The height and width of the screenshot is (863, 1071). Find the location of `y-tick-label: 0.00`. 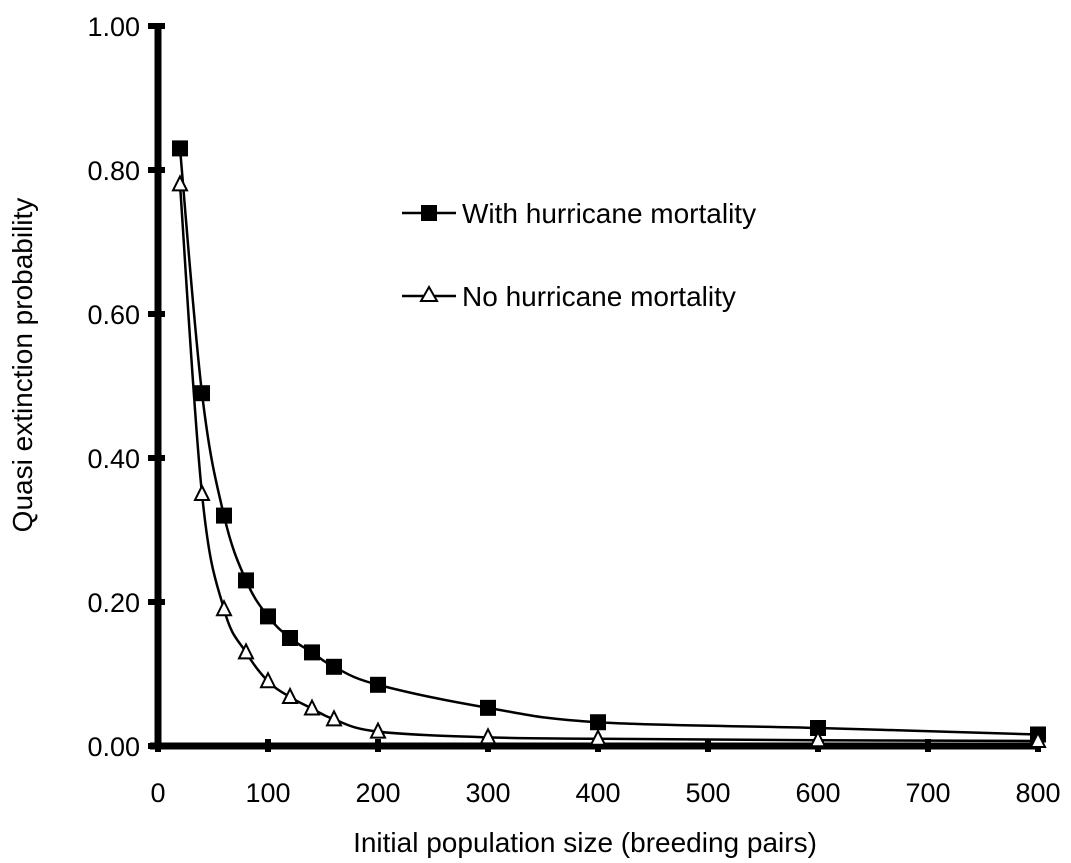

y-tick-label: 0.00 is located at coordinates (113, 747).